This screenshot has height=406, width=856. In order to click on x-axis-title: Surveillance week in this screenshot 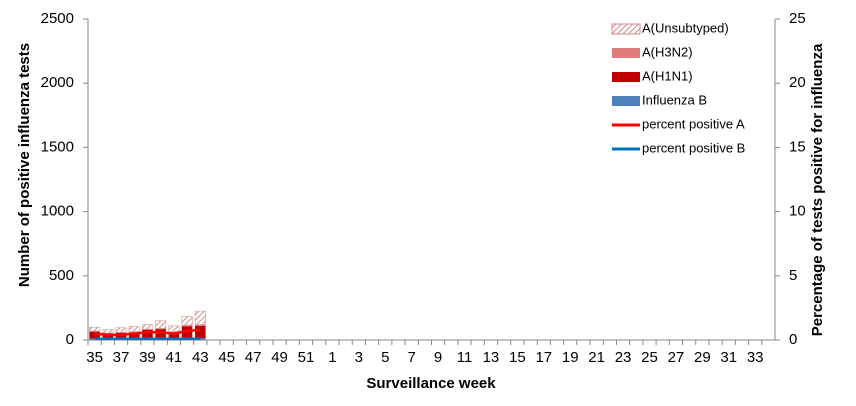, I will do `click(431, 383)`.